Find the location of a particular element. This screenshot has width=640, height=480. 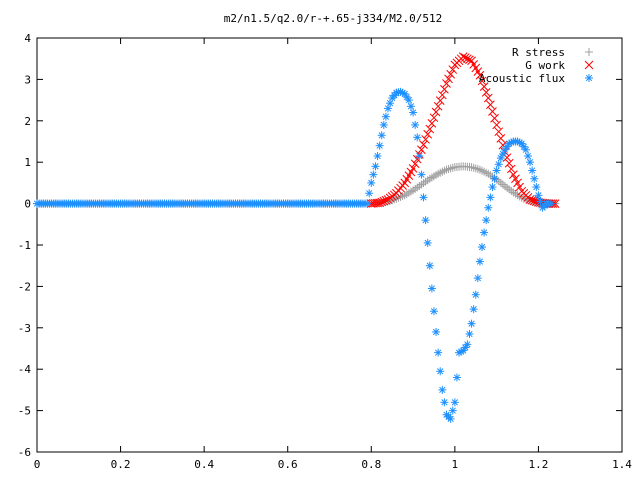

y-tick-label: 2 is located at coordinates (27, 121).